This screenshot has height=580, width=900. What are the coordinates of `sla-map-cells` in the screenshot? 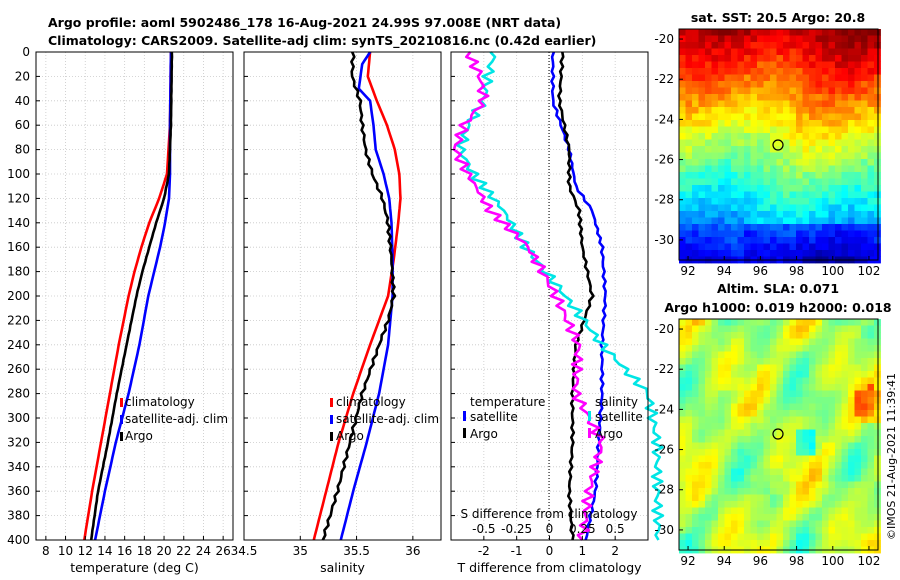 It's located at (780, 436).